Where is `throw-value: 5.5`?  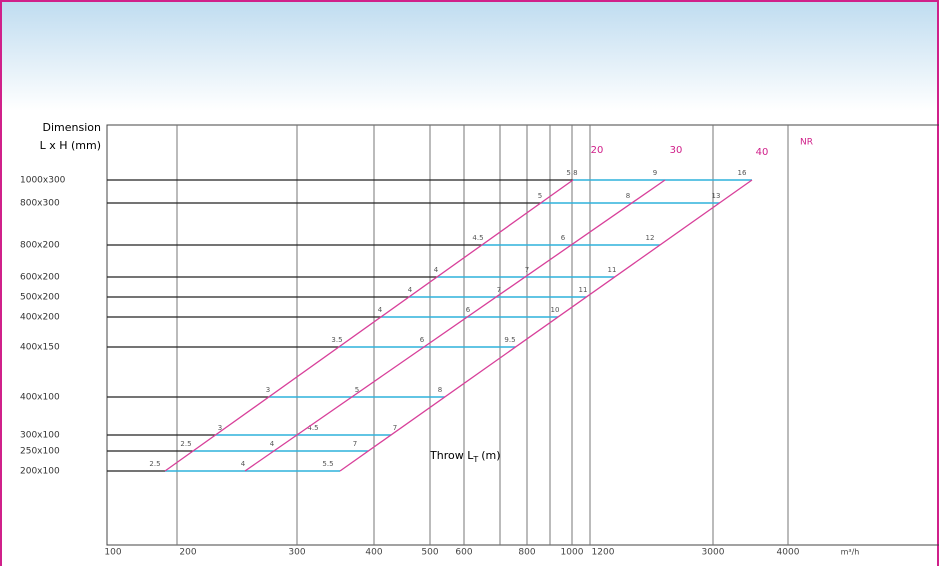
throw-value: 5.5 is located at coordinates (327, 464).